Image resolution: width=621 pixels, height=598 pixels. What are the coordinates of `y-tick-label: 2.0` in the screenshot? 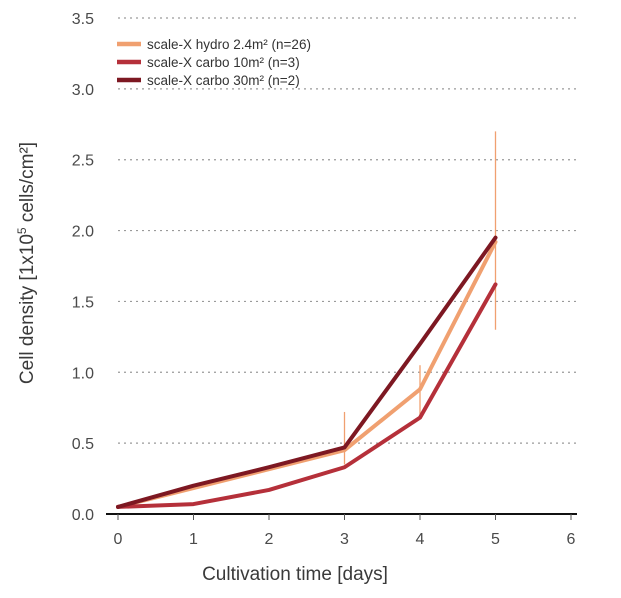 It's located at (83, 232).